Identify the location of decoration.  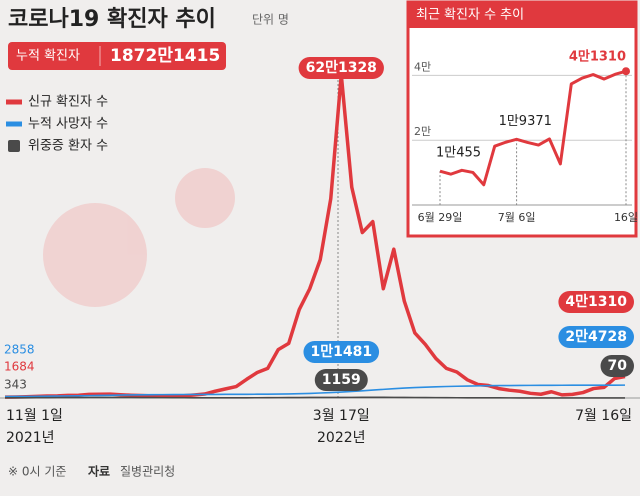
(139, 237).